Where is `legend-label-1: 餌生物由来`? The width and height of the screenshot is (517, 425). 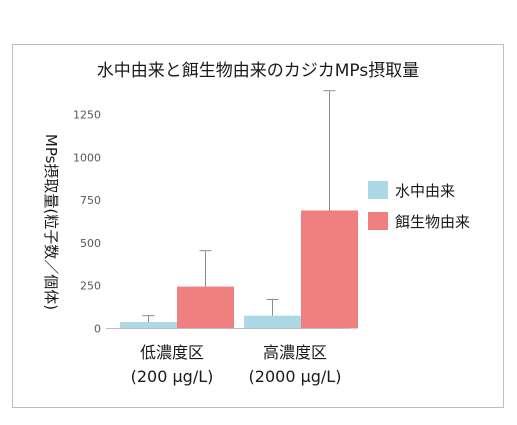
legend-label-1: 餌生物由来 is located at coordinates (432, 222).